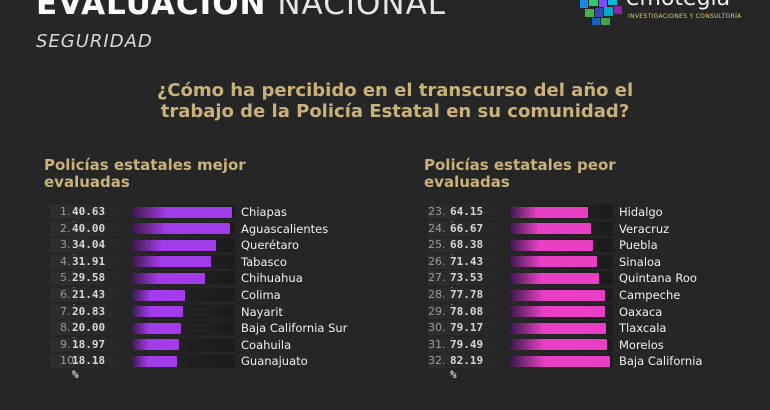 This screenshot has width=770, height=410. Describe the element at coordinates (69, 361) in the screenshot. I see `best-rank-label: 10.` at that location.